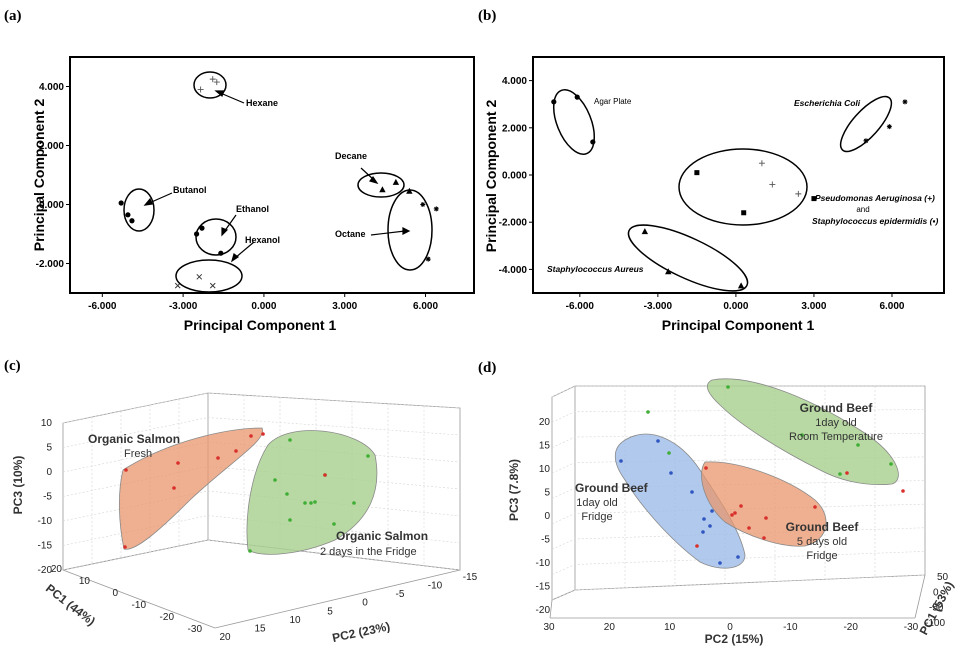 The width and height of the screenshot is (963, 648). What do you see at coordinates (937, 600) in the screenshot?
I see `panel-d-pc1-ticks: 50 0 -50 -100` at bounding box center [937, 600].